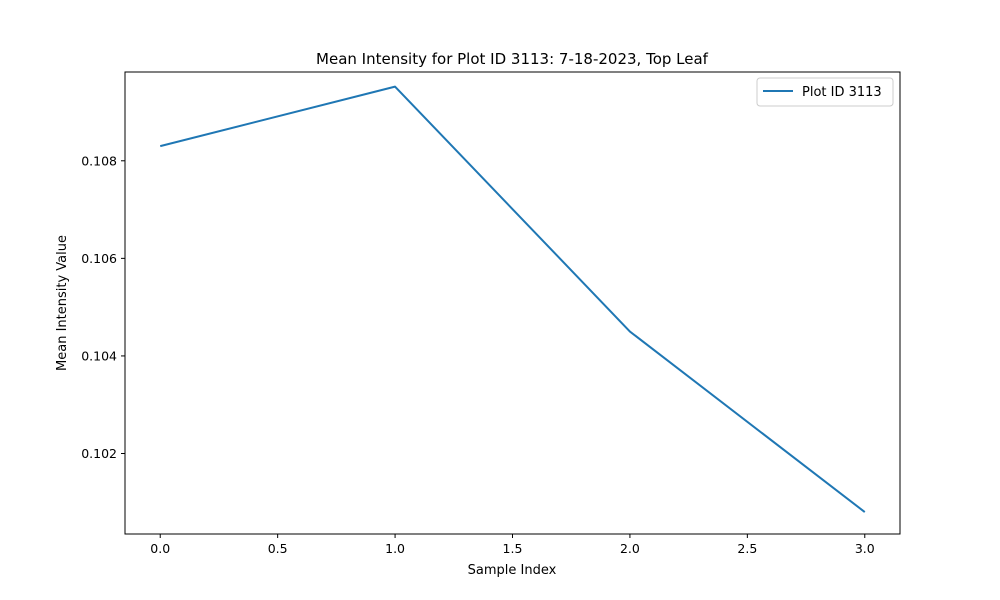 This screenshot has height=600, width=1000. What do you see at coordinates (842, 92) in the screenshot?
I see `legend-label: Plot ID 3113` at bounding box center [842, 92].